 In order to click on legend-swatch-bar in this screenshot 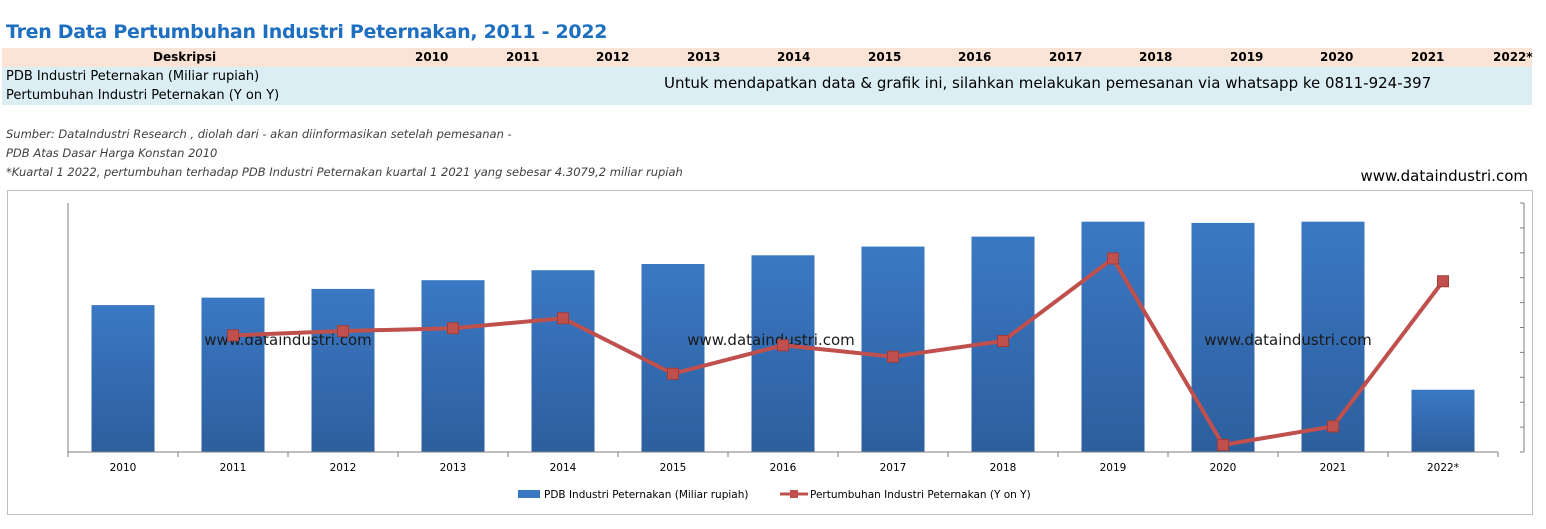, I will do `click(529, 494)`.